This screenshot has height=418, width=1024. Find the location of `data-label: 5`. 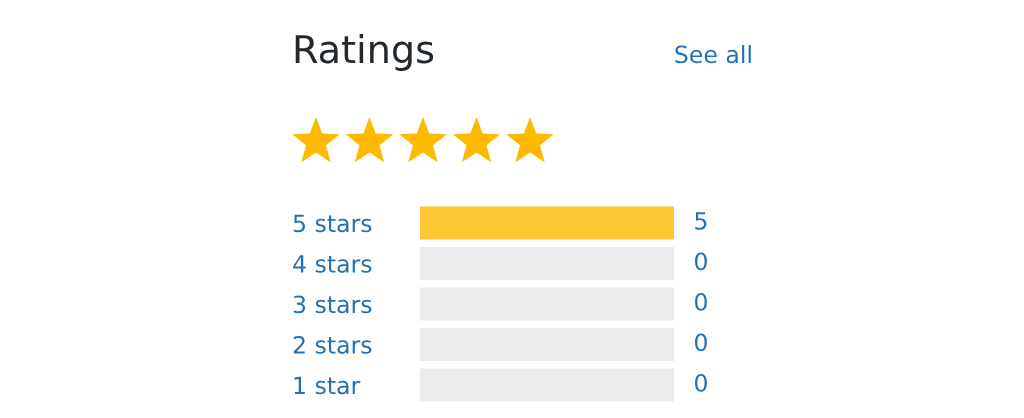

data-label: 5 is located at coordinates (701, 221).